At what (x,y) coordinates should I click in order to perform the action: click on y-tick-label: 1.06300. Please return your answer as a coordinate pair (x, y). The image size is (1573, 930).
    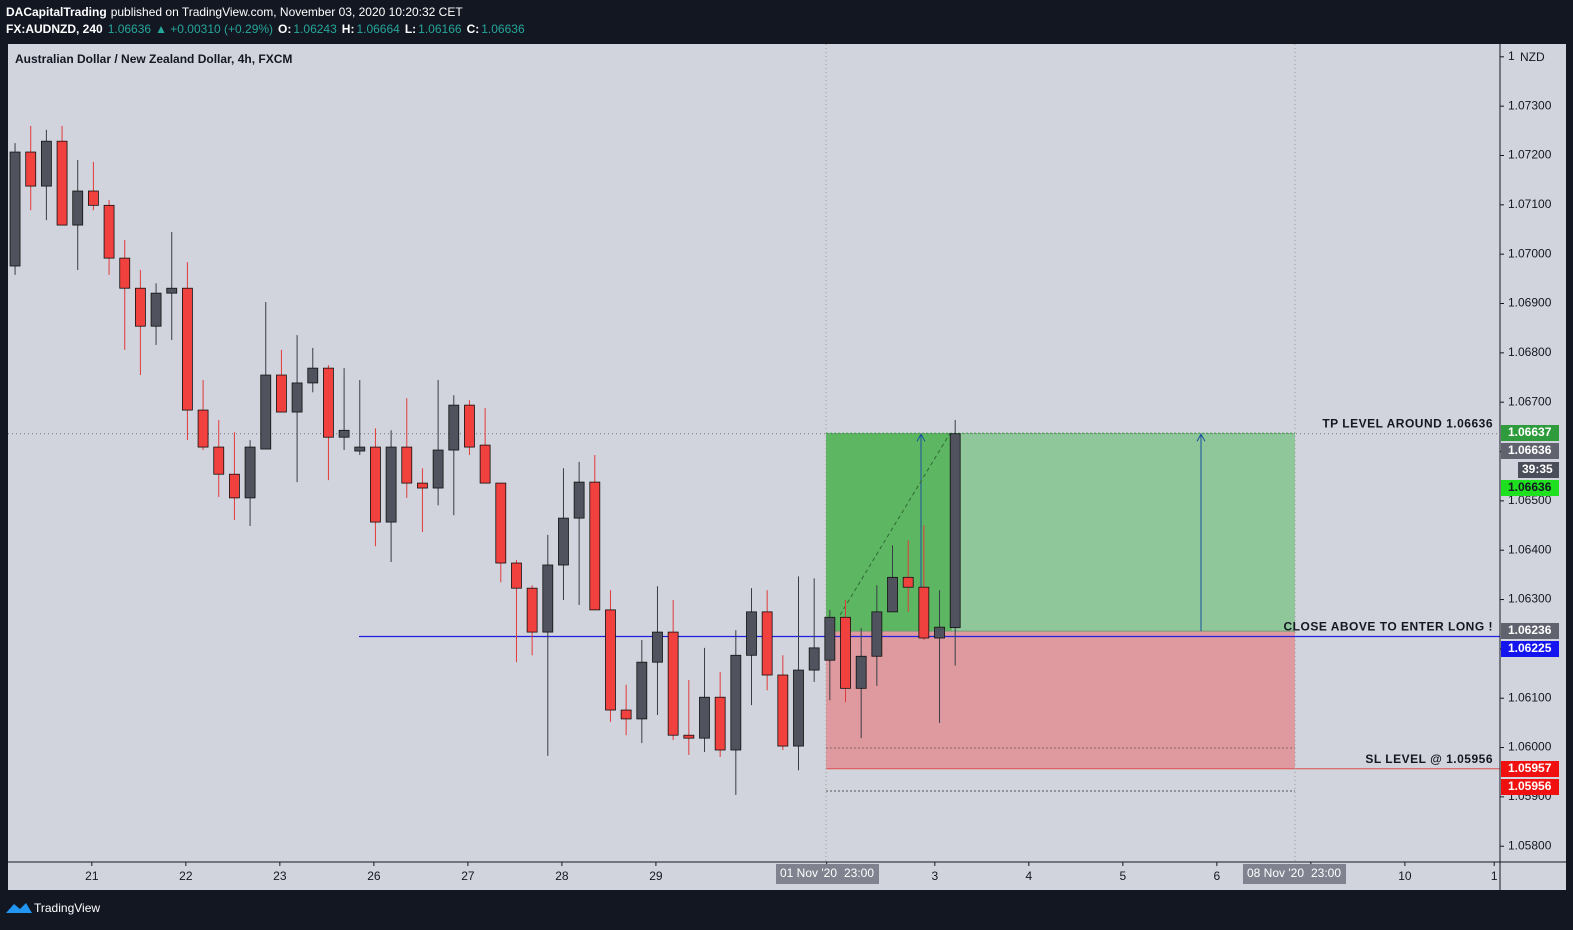
    Looking at the image, I should click on (1530, 599).